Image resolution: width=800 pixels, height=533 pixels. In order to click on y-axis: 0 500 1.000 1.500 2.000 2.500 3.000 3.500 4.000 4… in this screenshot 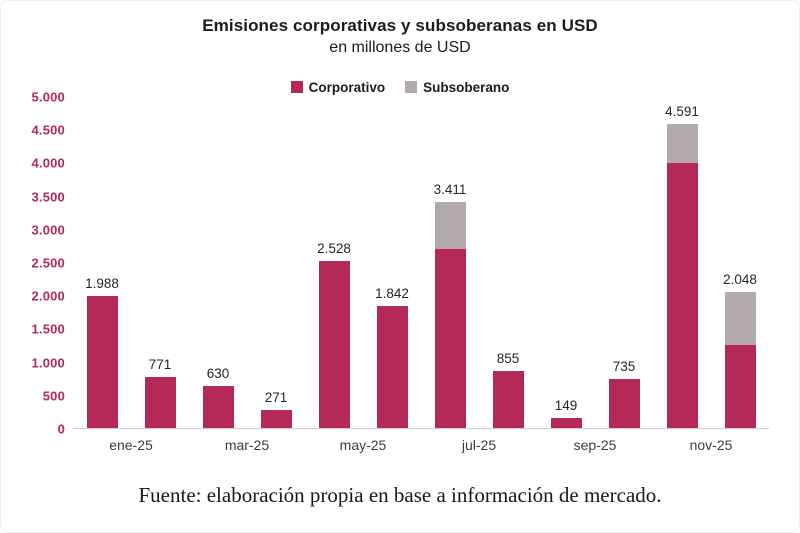, I will do `click(47, 263)`.